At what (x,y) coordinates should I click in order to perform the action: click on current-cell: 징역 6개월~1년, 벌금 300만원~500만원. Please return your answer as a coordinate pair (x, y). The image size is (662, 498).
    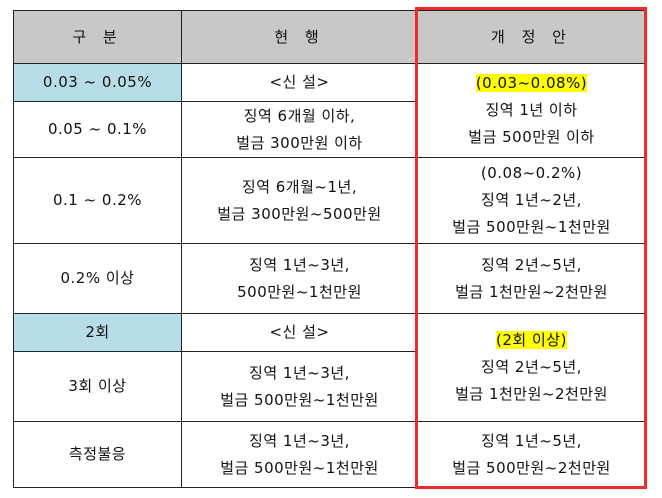
    Looking at the image, I should click on (299, 200).